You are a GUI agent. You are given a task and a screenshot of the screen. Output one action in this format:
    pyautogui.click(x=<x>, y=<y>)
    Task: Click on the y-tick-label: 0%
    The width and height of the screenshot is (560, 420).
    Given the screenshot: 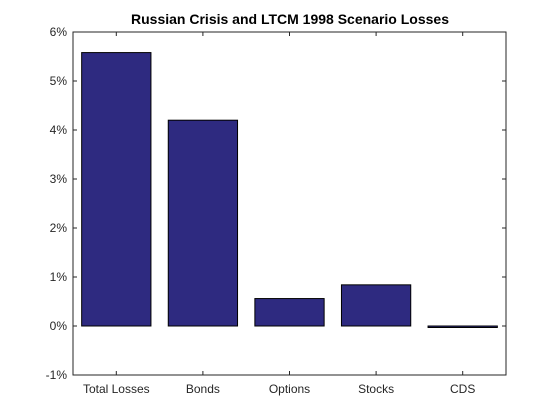 What is the action you would take?
    pyautogui.click(x=59, y=326)
    